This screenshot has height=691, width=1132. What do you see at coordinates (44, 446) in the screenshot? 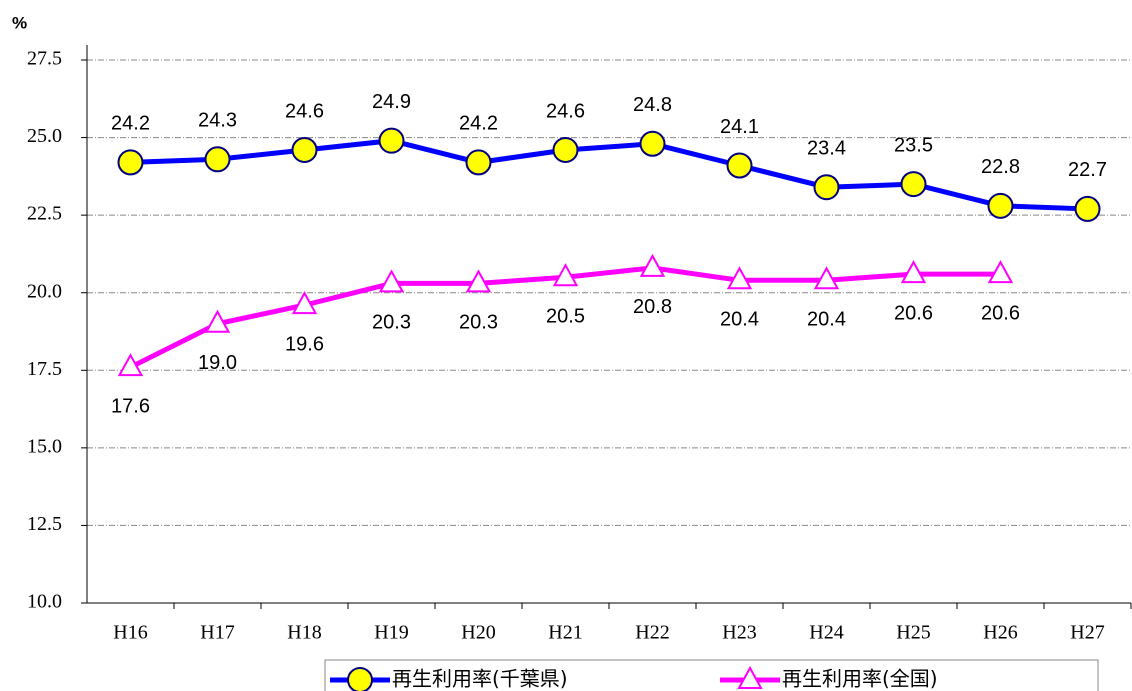
I see `y-tick-label: 15.0` at bounding box center [44, 446].